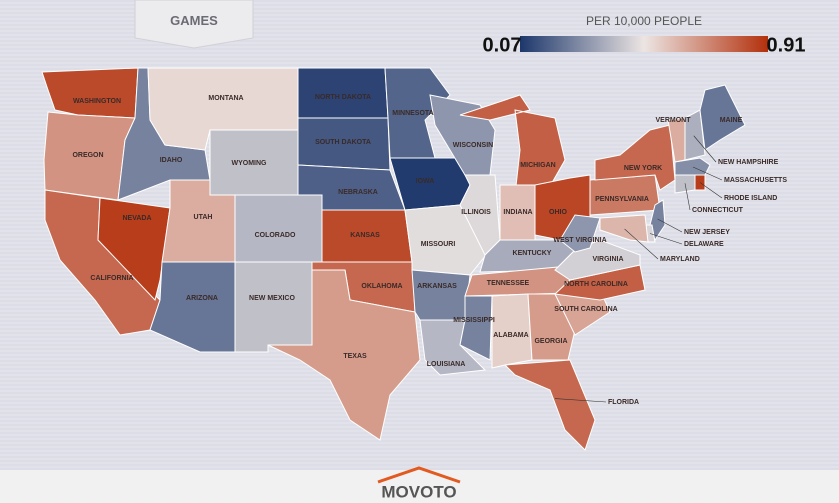 The image size is (839, 503). I want to click on state-label: SOUTH DAKOTA, so click(343, 142).